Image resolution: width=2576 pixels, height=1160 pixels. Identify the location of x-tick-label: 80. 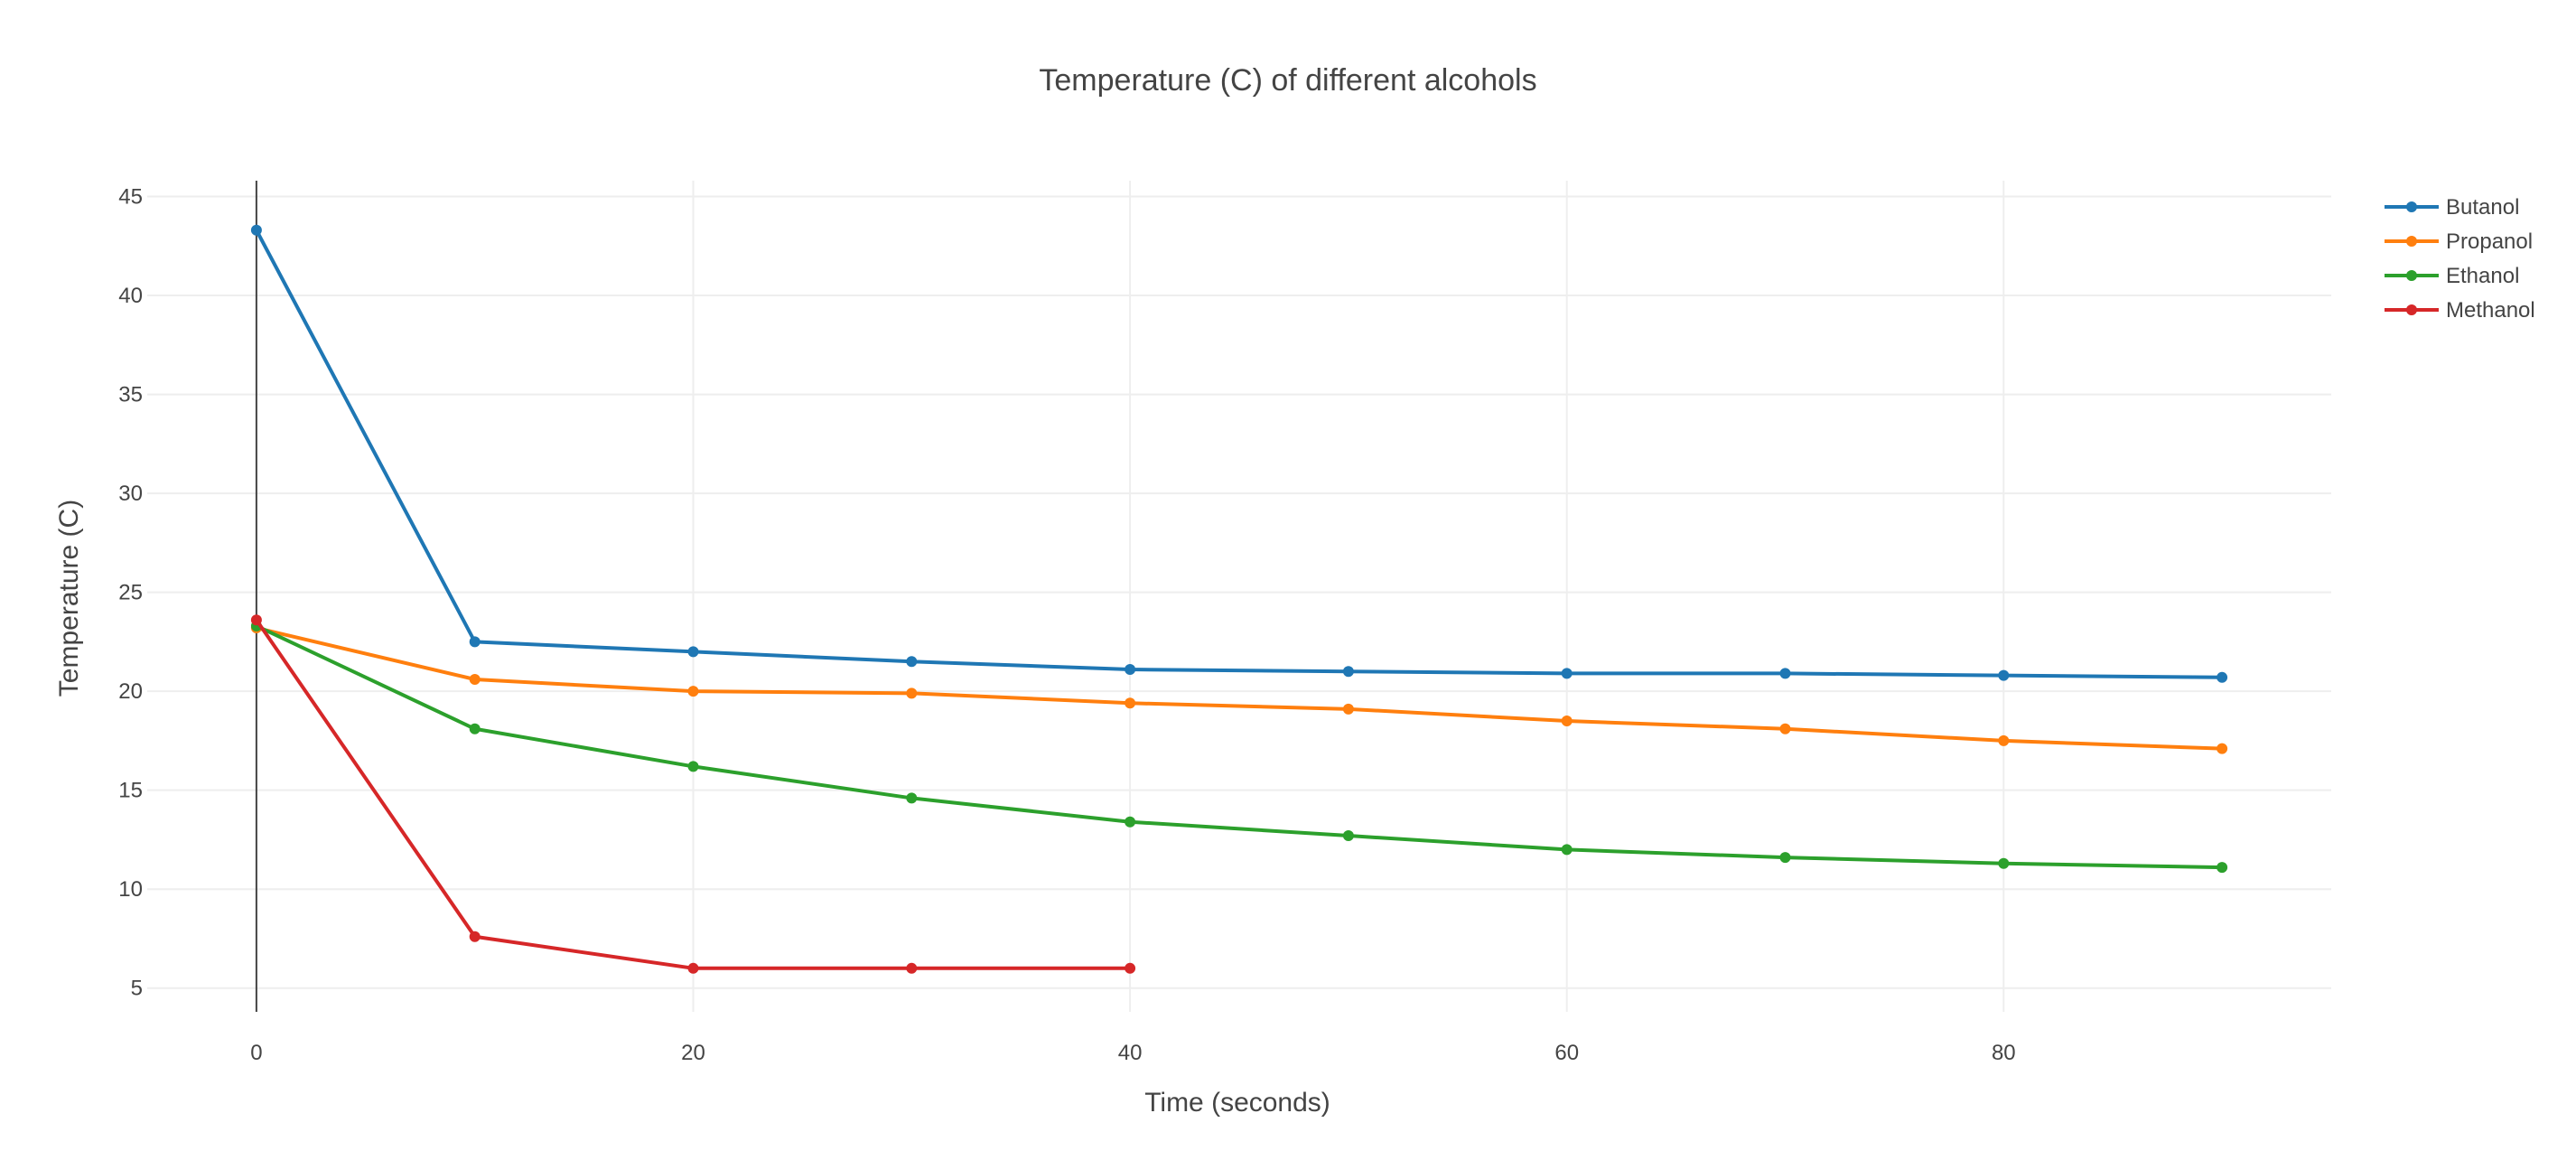
(2004, 1053).